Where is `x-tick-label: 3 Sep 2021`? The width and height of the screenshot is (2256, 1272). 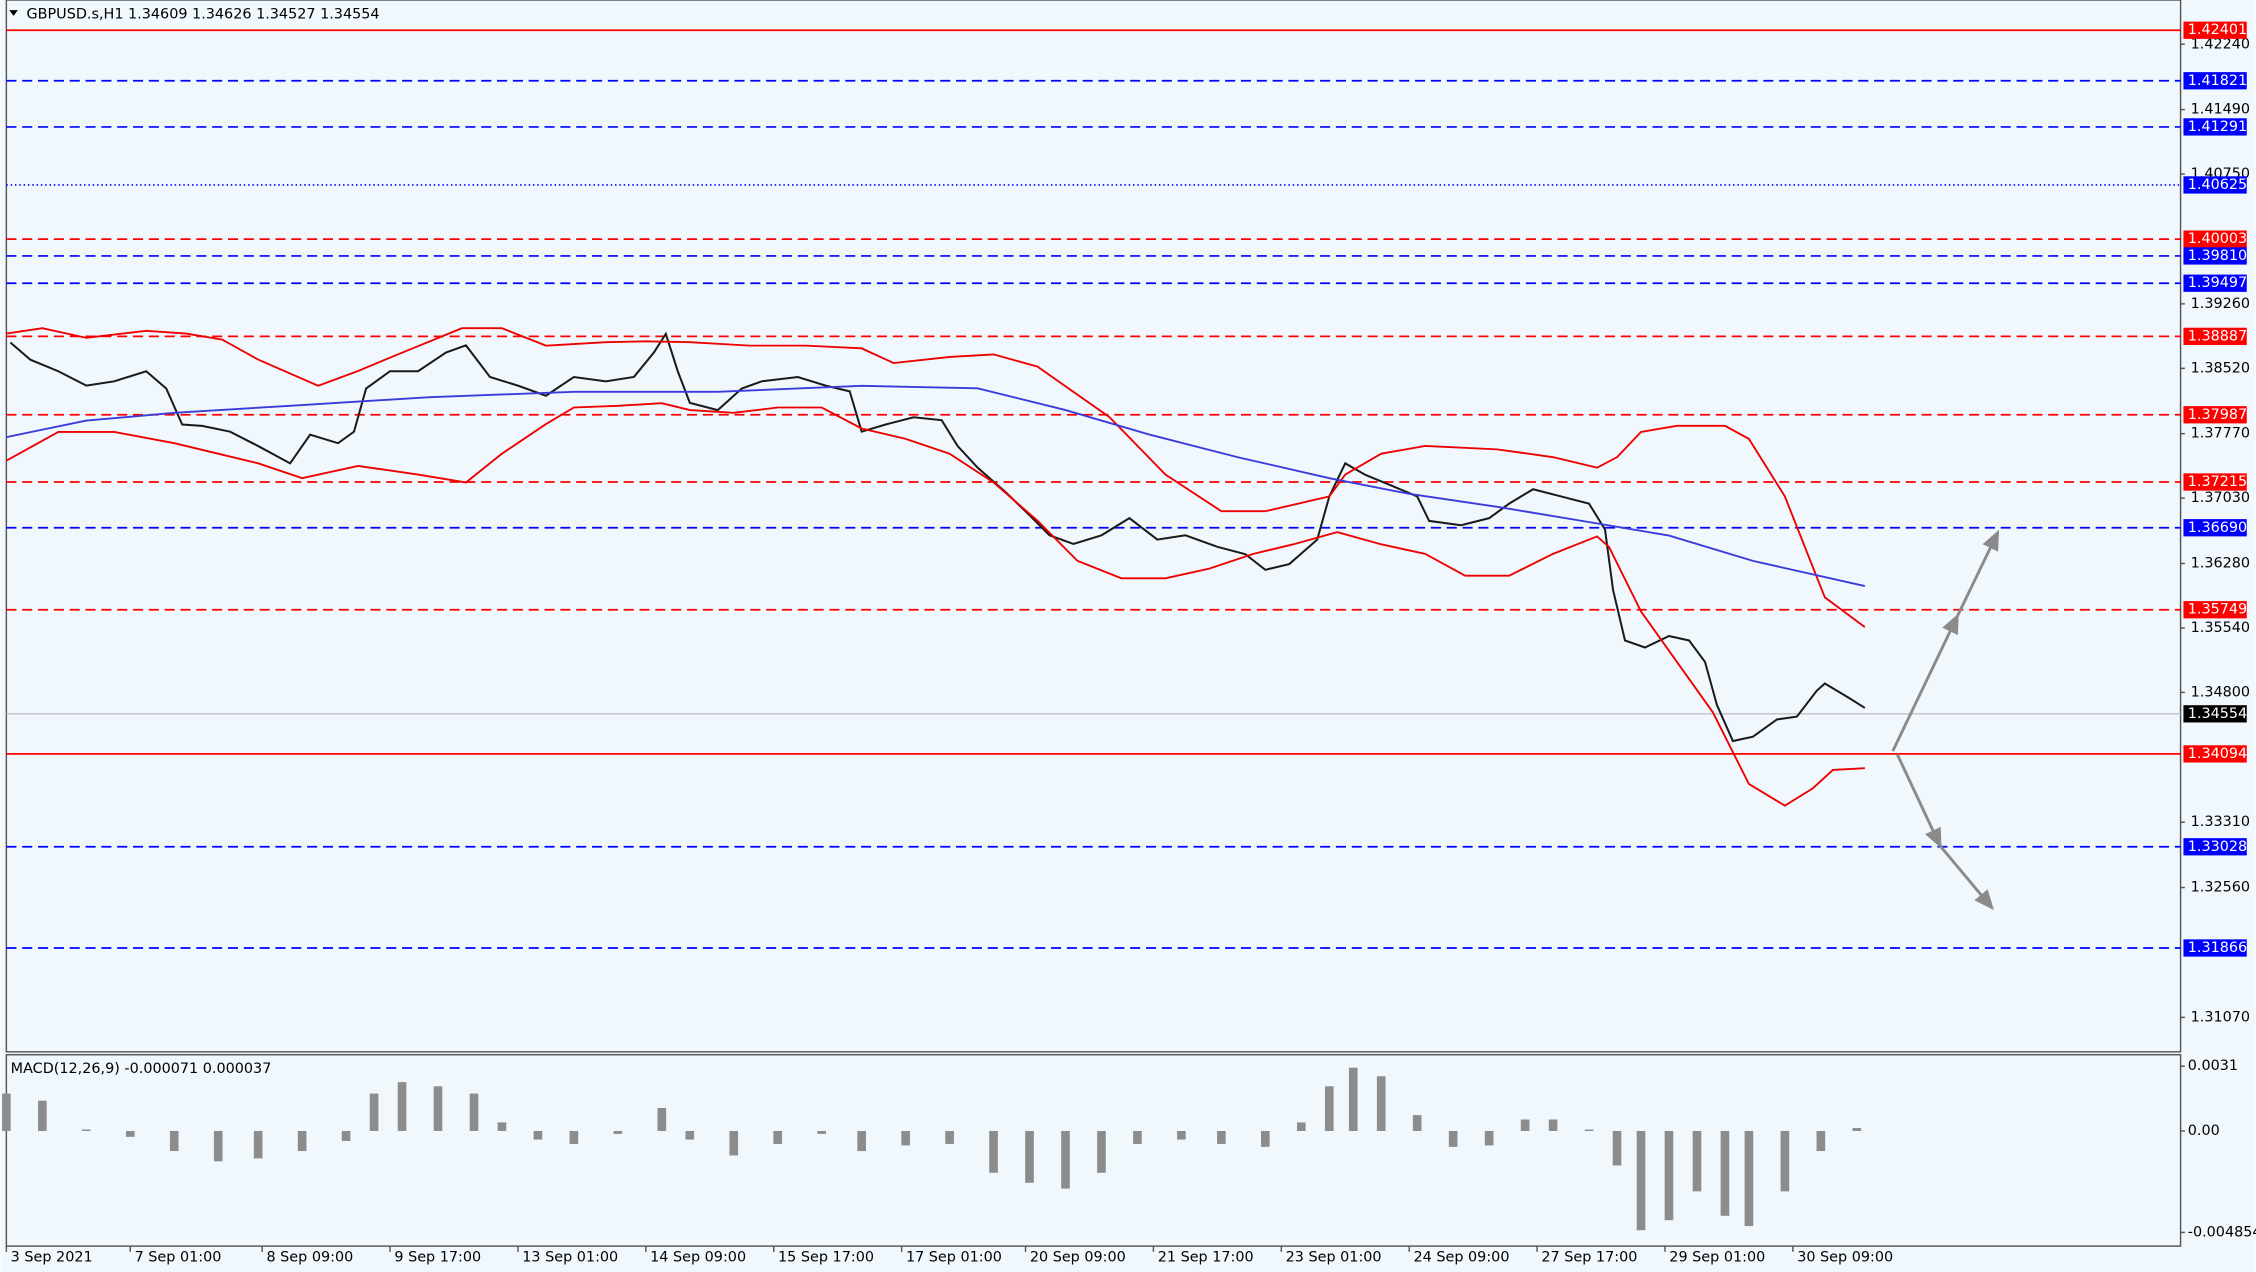 x-tick-label: 3 Sep 2021 is located at coordinates (52, 1258).